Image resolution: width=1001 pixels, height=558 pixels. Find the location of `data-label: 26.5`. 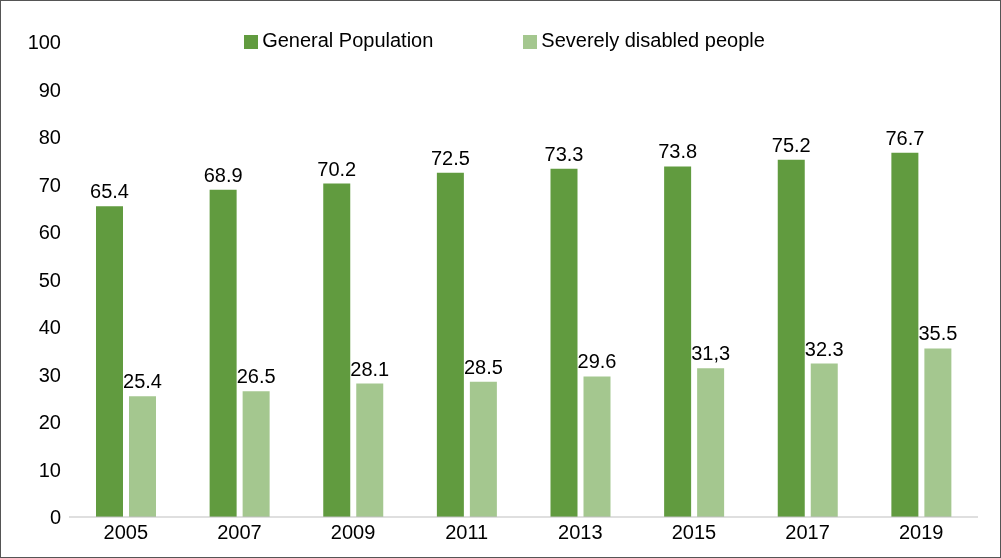

data-label: 26.5 is located at coordinates (256, 376).